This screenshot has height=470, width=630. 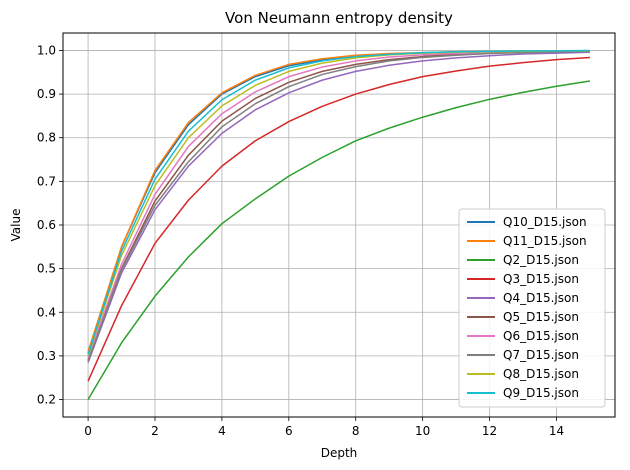 I want to click on y-tick-label: 0.3, so click(x=46, y=356).